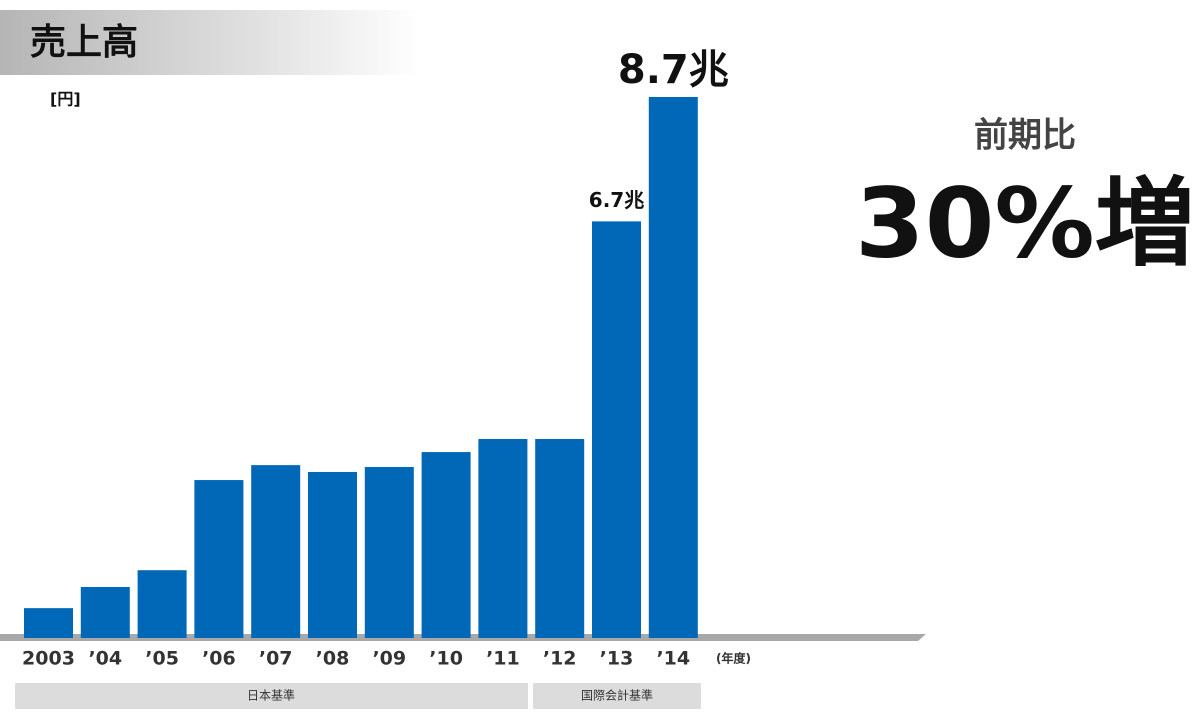 The width and height of the screenshot is (1203, 719). I want to click on x-tick-label: ’11, so click(503, 659).